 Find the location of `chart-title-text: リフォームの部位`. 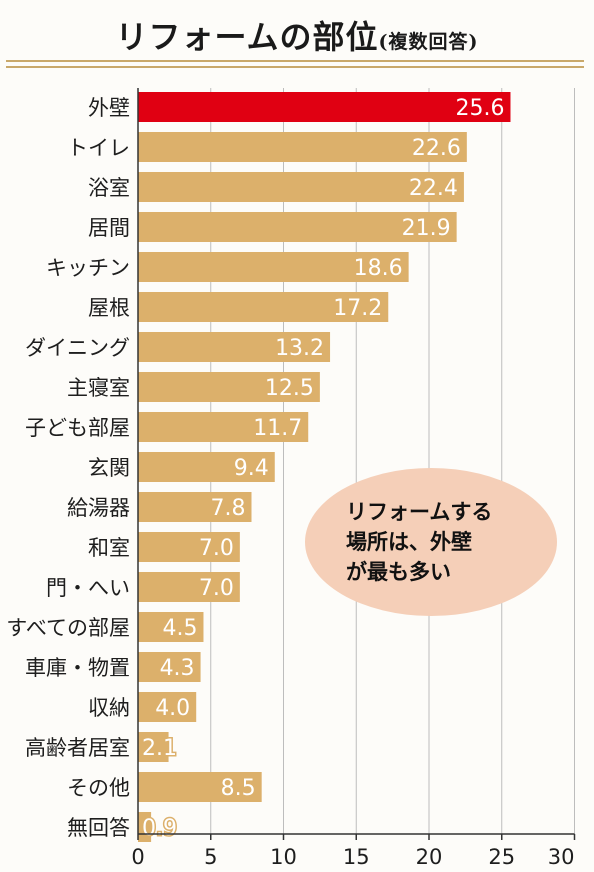

chart-title-text: リフォームの部位 is located at coordinates (247, 37).